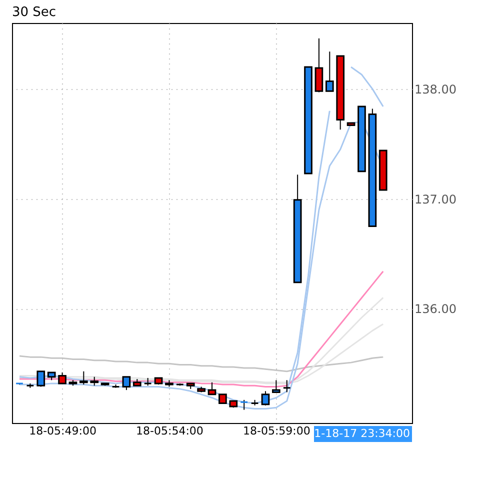 Image resolution: width=488 pixels, height=481 pixels. Describe the element at coordinates (435, 89) in the screenshot. I see `y-tick-label: 138.00` at that location.